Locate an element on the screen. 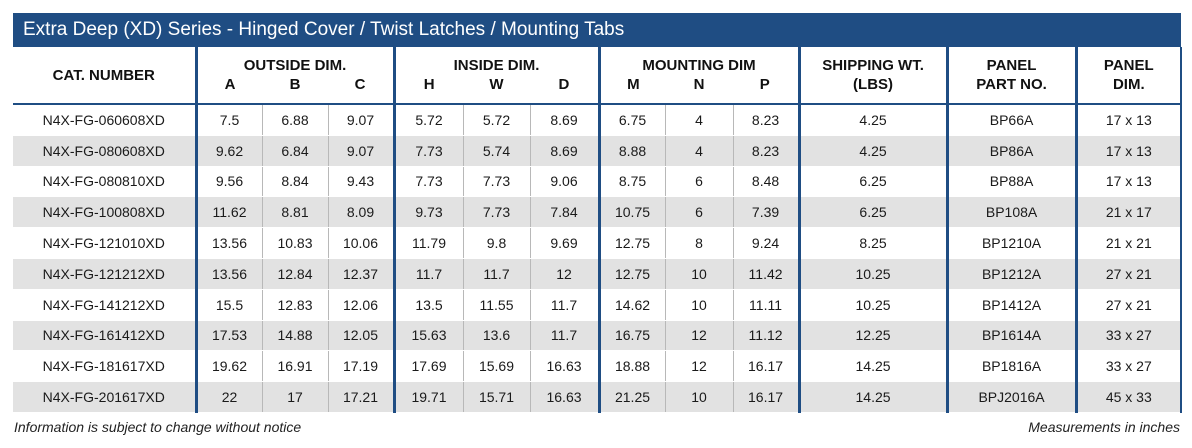  cell-inside-d: 8.69 is located at coordinates (564, 120).